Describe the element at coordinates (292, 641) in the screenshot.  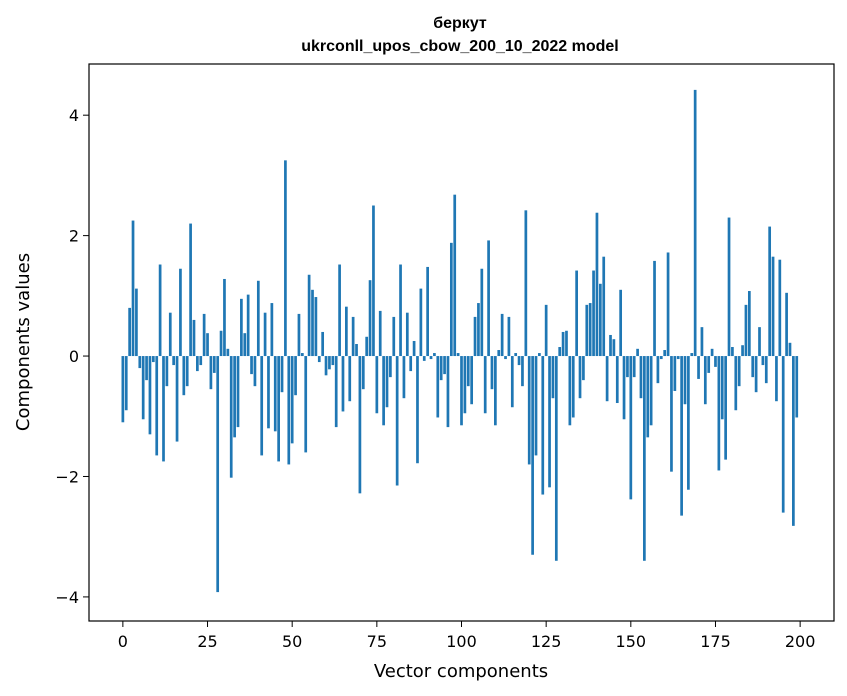
I see `x-tick-label: 50` at that location.